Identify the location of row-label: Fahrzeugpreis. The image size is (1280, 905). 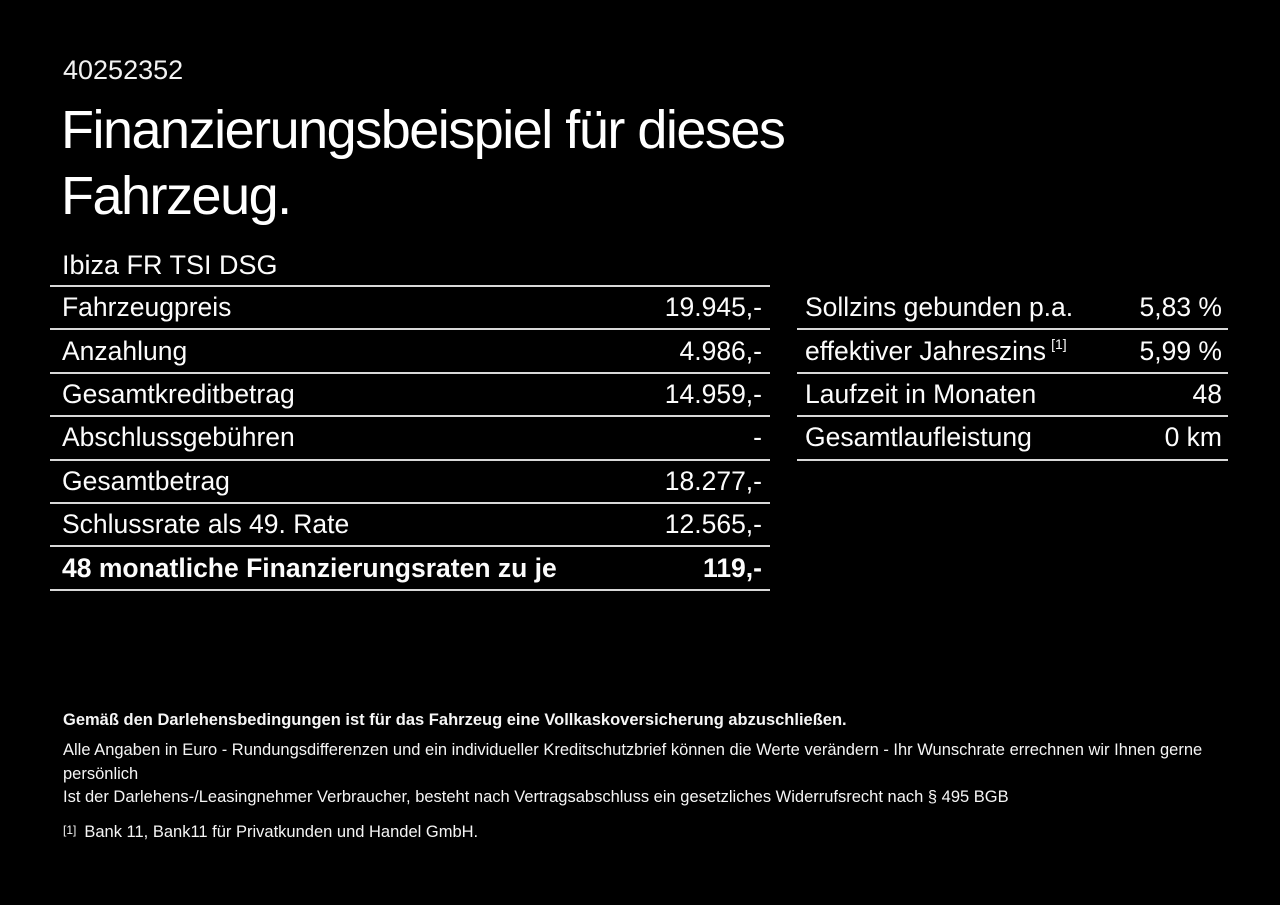
(147, 307).